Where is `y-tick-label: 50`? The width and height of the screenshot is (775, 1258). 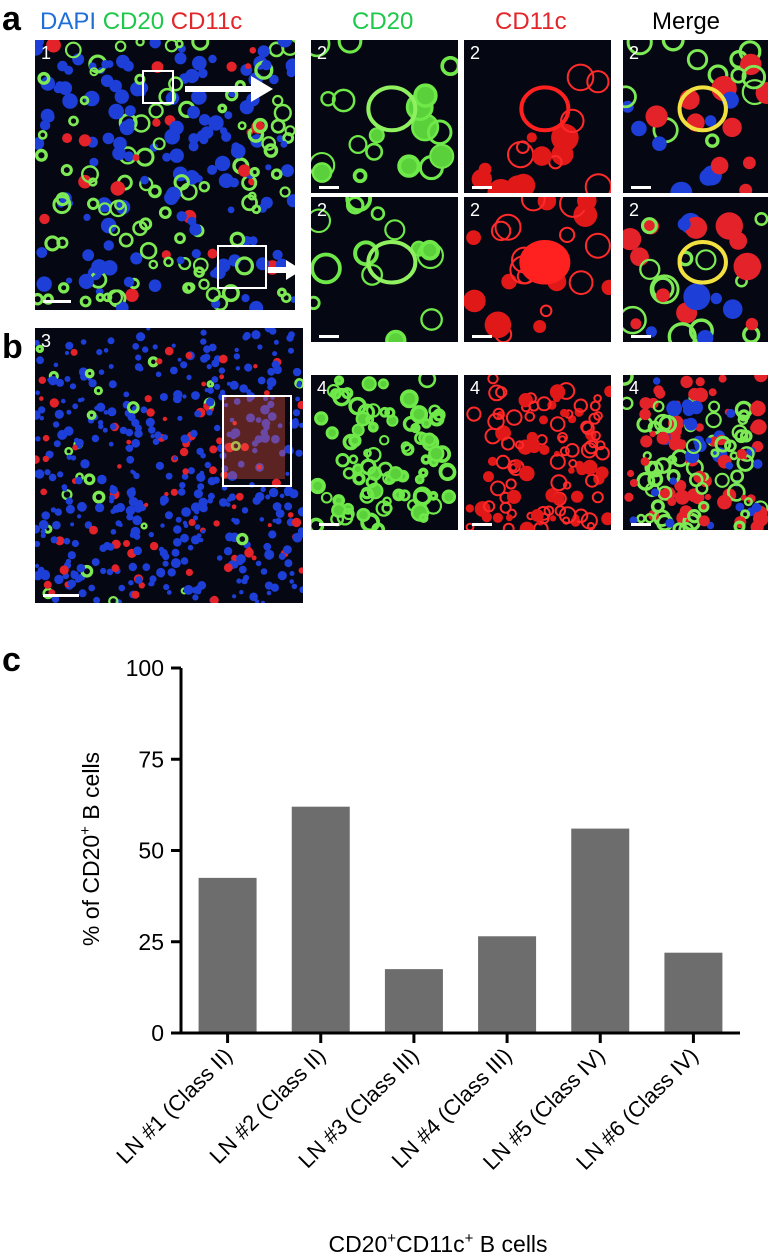
y-tick-label: 50 is located at coordinates (151, 851).